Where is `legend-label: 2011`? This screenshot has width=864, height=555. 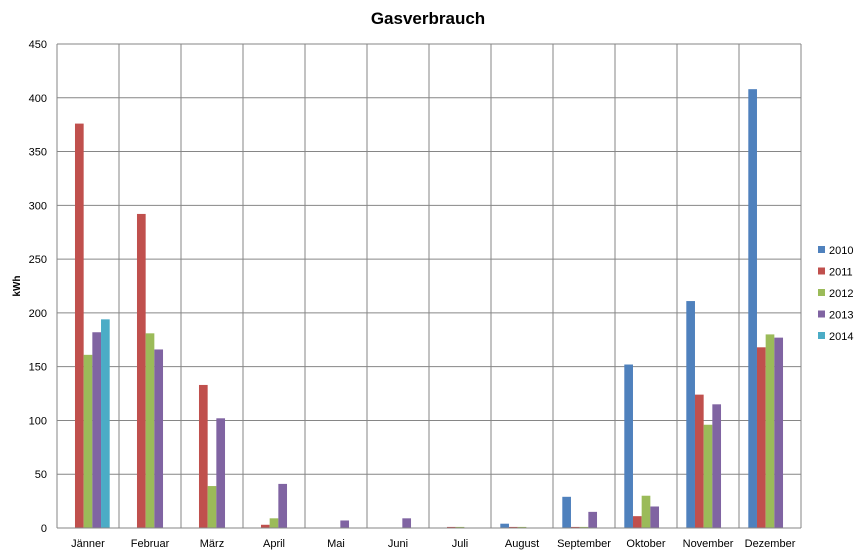
legend-label: 2011 is located at coordinates (841, 273).